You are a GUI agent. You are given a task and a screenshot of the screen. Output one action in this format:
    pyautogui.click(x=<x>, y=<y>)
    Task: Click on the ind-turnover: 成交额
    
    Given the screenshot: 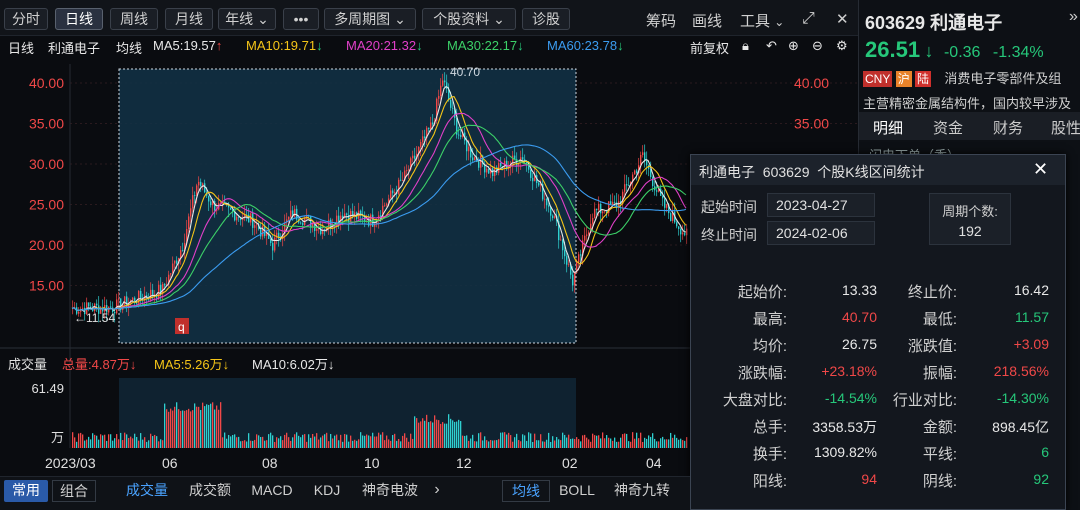 What is the action you would take?
    pyautogui.click(x=210, y=490)
    